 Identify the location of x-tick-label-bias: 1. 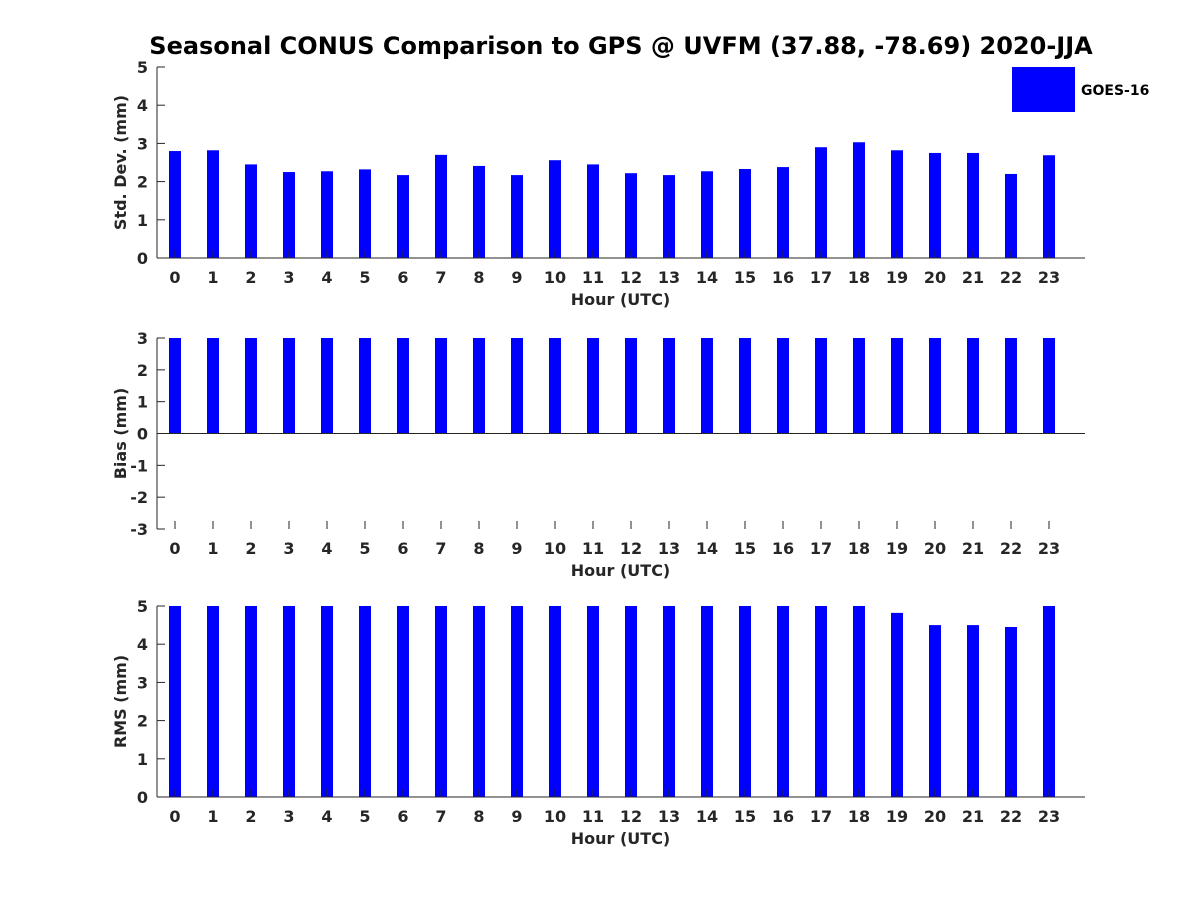
(212, 548).